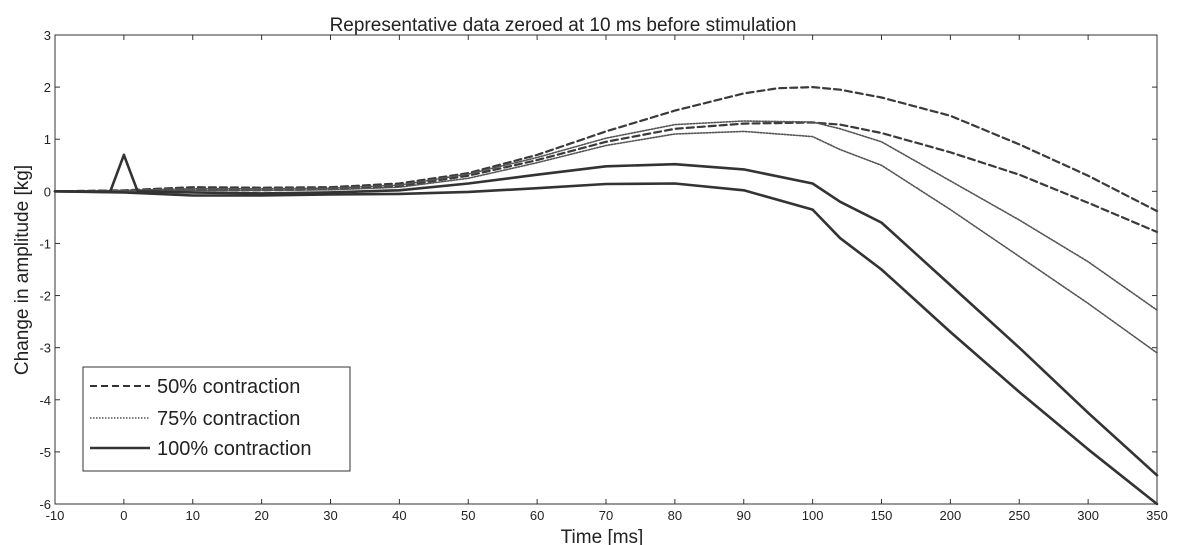 This screenshot has width=1178, height=545. What do you see at coordinates (45, 348) in the screenshot?
I see `y-tick-label: -3` at bounding box center [45, 348].